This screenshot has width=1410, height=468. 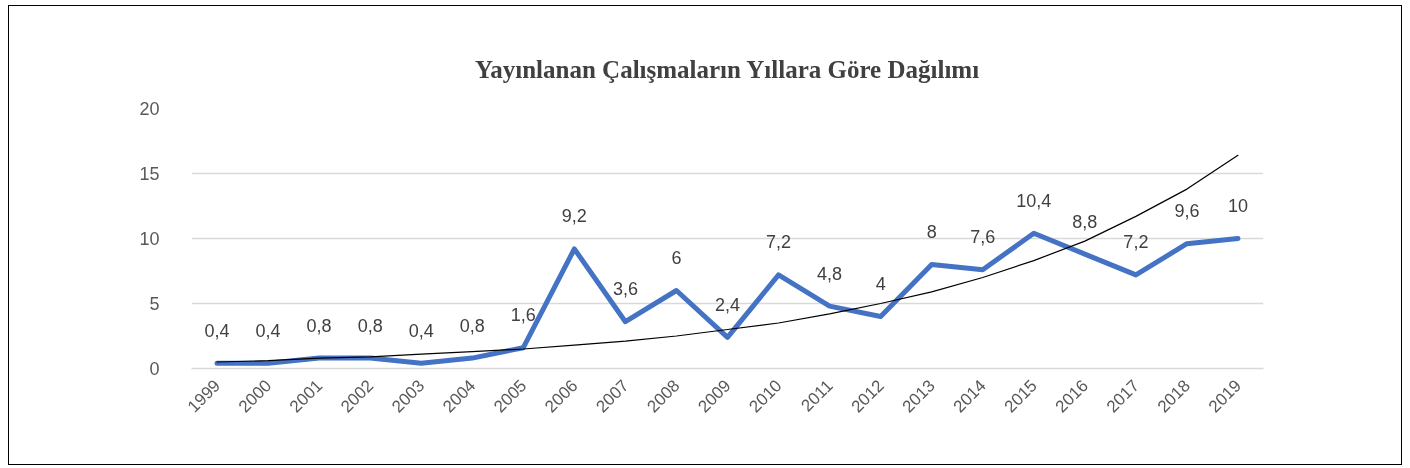 I want to click on data-label: 7,6, so click(x=983, y=237).